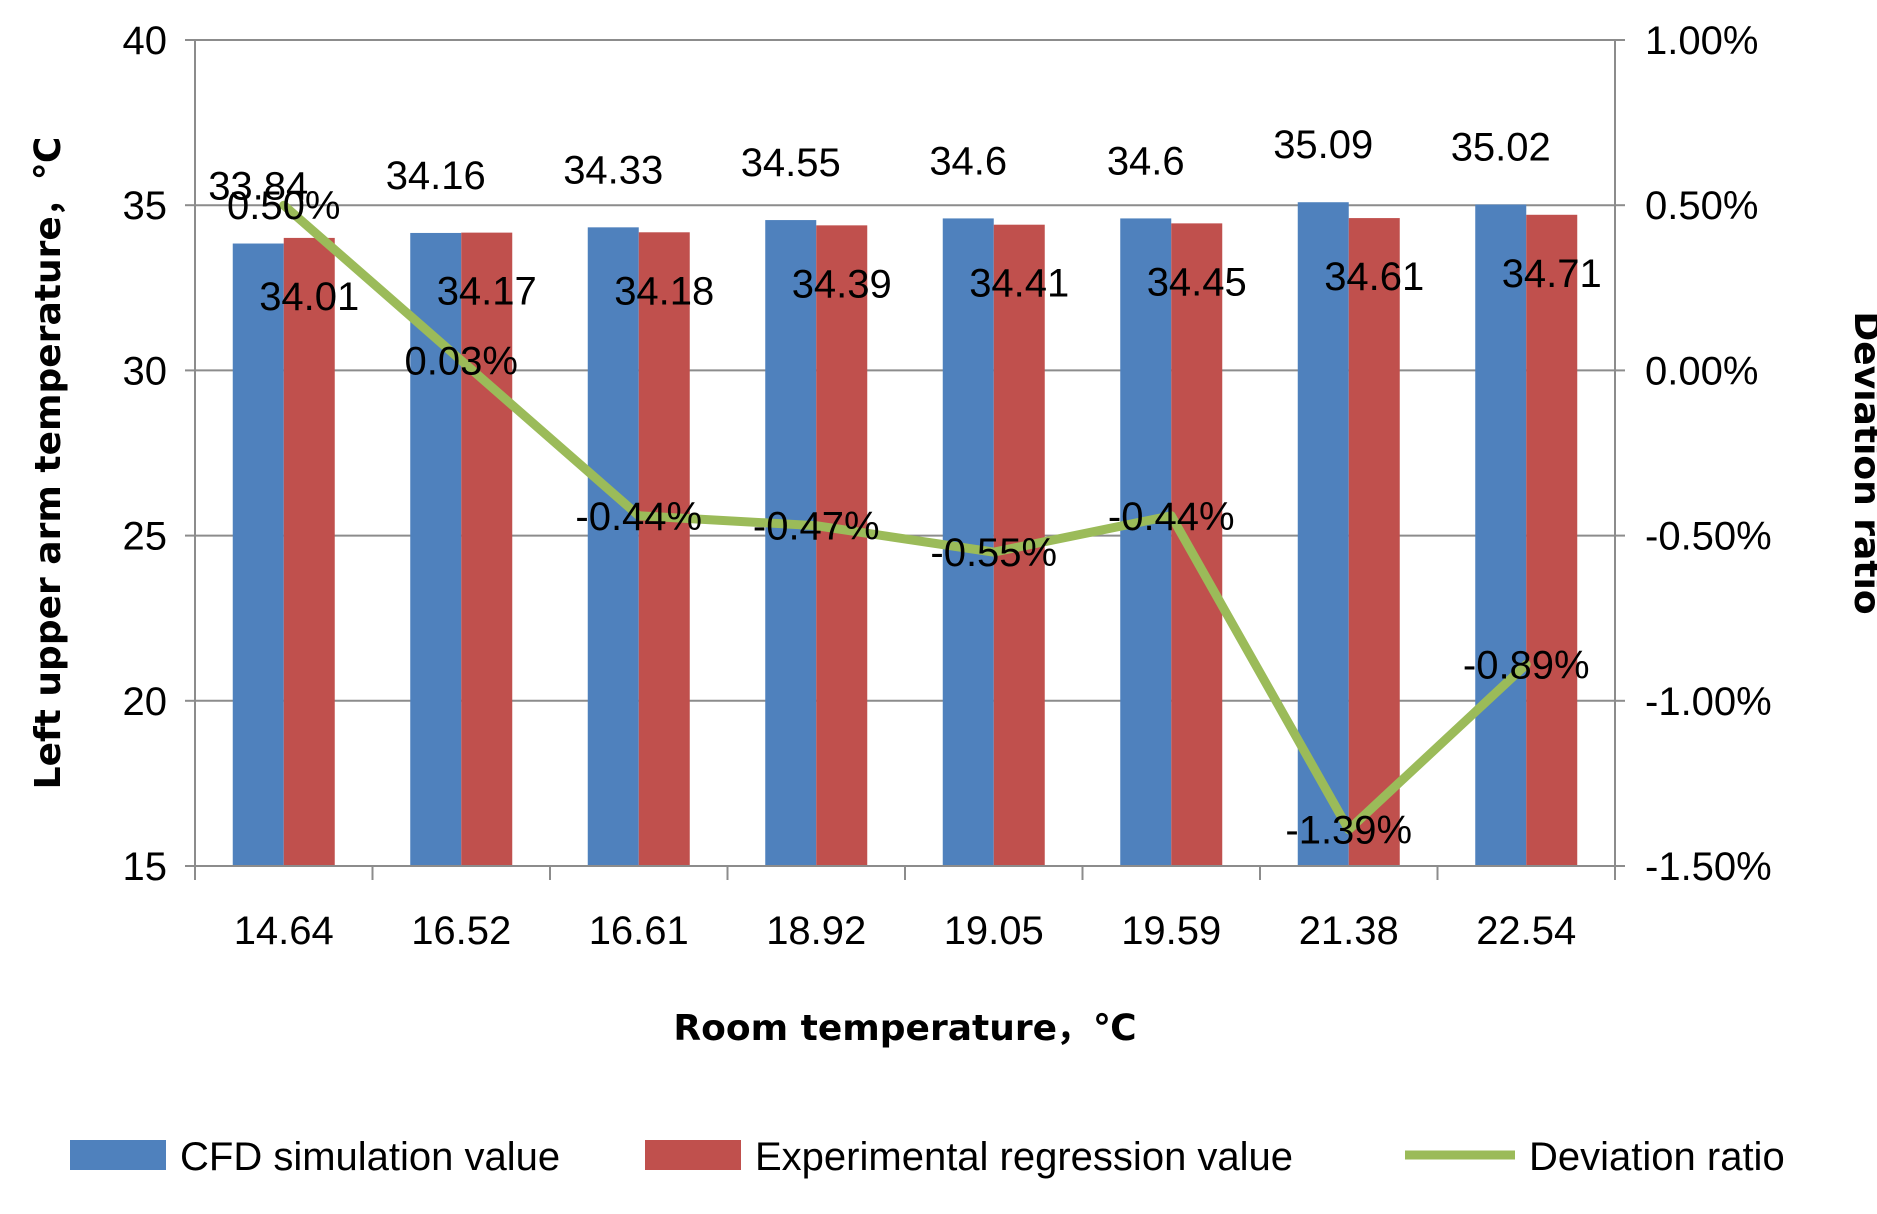  I want to click on x-tick-label: 21.38, so click(1349, 931).